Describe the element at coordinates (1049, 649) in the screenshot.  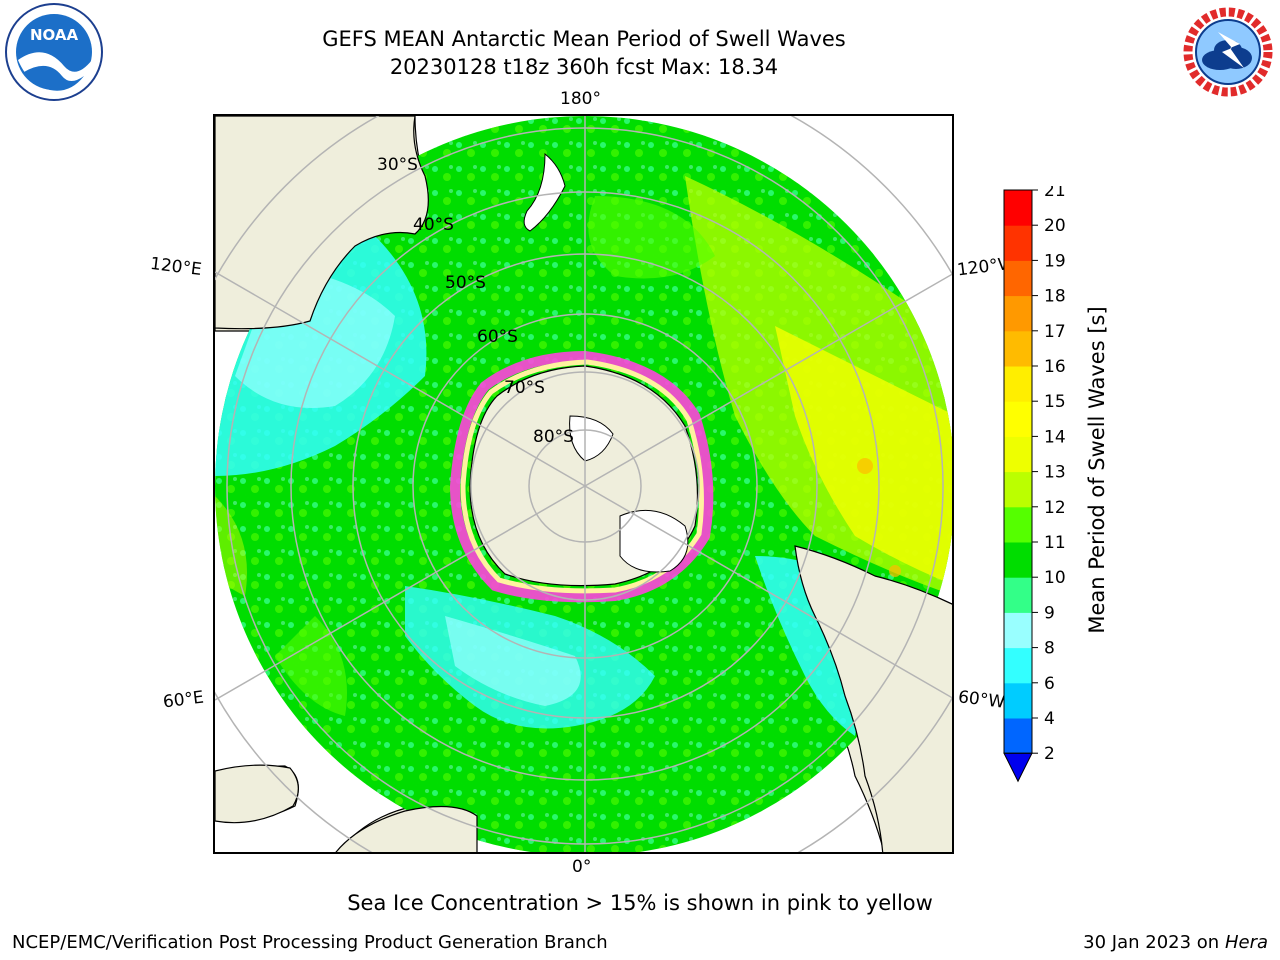
I see `colorbar-tick-label: 8` at that location.